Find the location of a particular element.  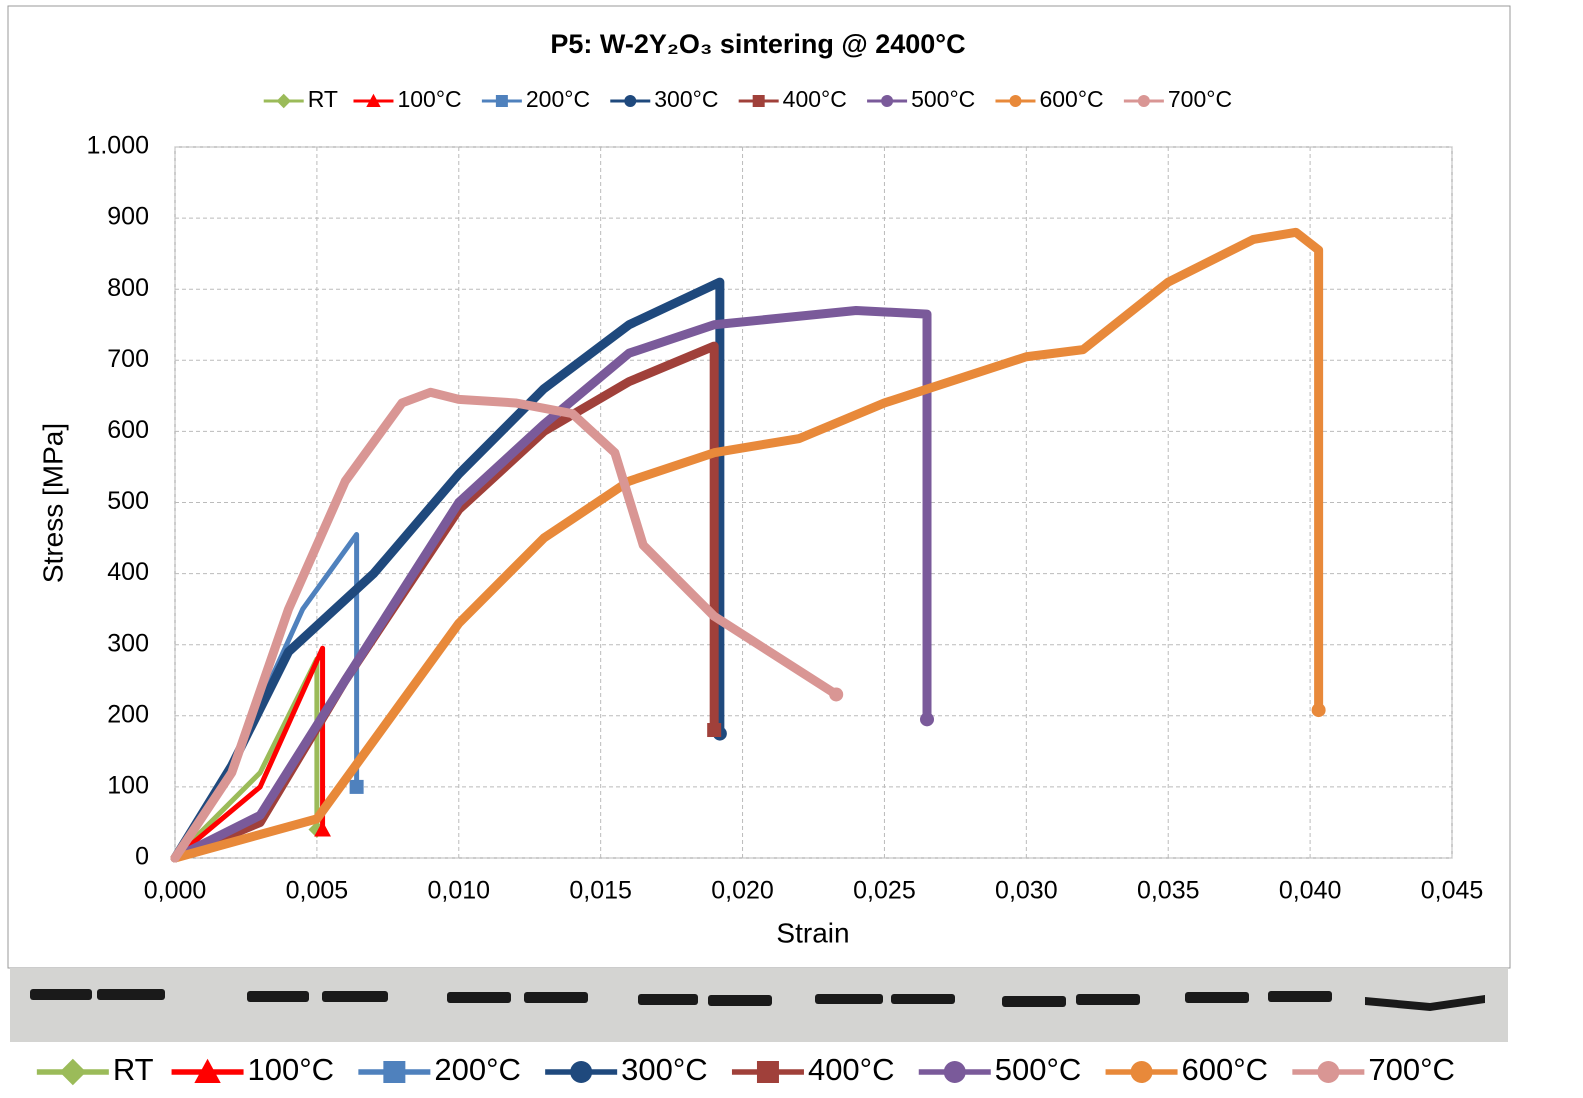

x-tick-label: 0,040 is located at coordinates (1310, 891).